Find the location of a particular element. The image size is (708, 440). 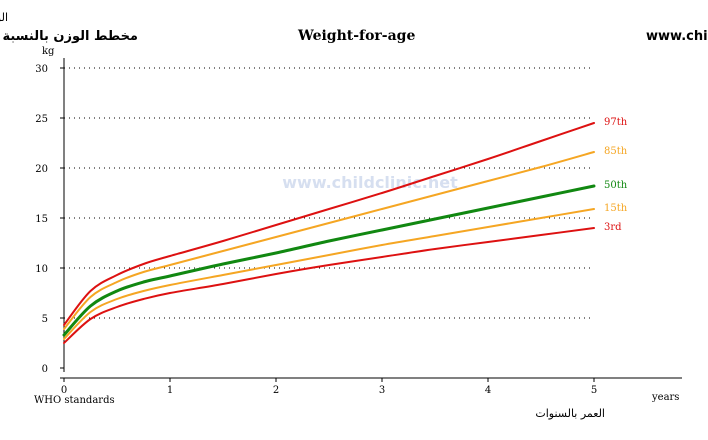

y-tick-label-25: 25 is located at coordinates (41, 119).